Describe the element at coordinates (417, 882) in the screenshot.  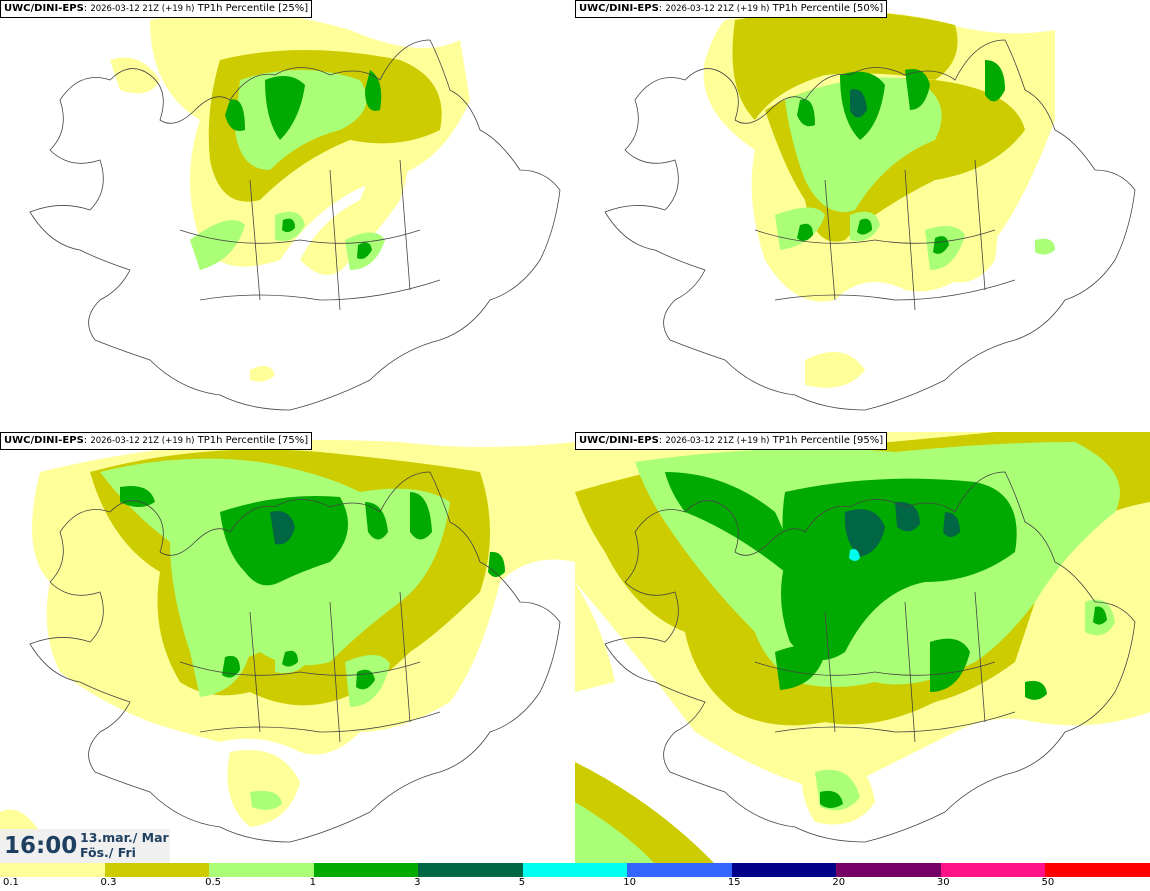
I see `colorbar-tick-label: 3` at that location.